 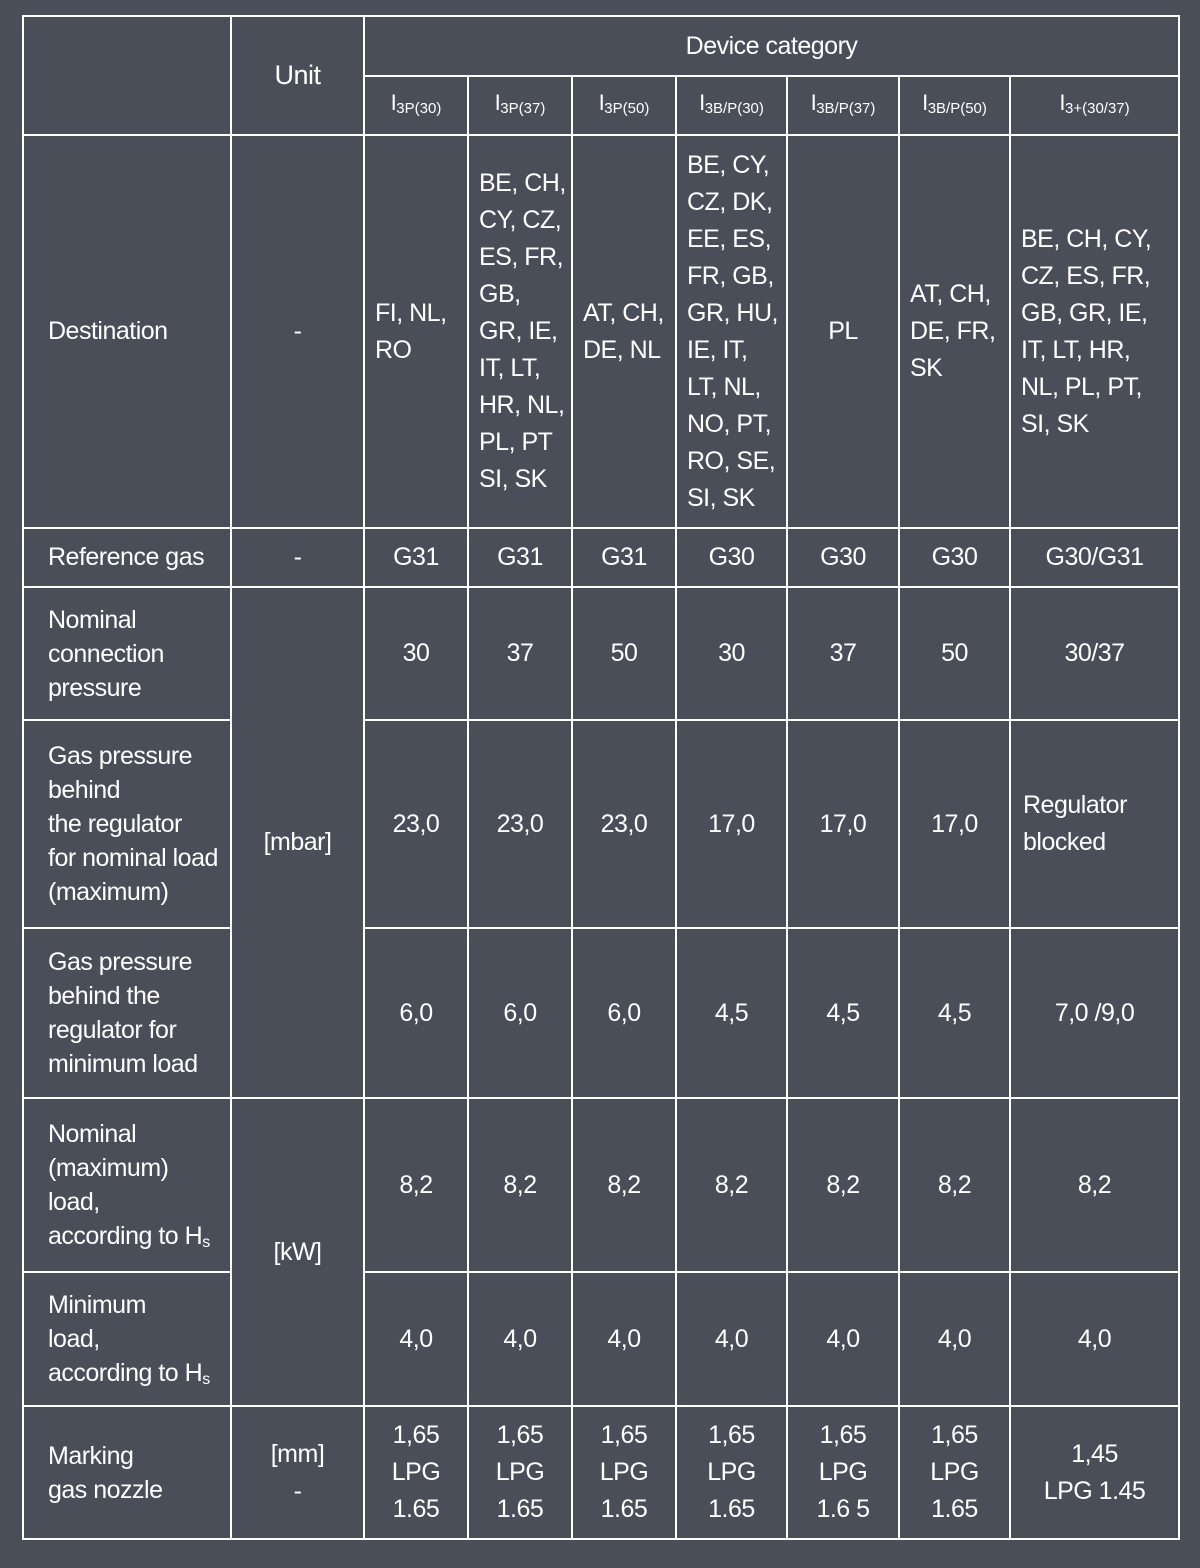 What do you see at coordinates (411, 312) in the screenshot?
I see `destination-line: FI, NL,` at bounding box center [411, 312].